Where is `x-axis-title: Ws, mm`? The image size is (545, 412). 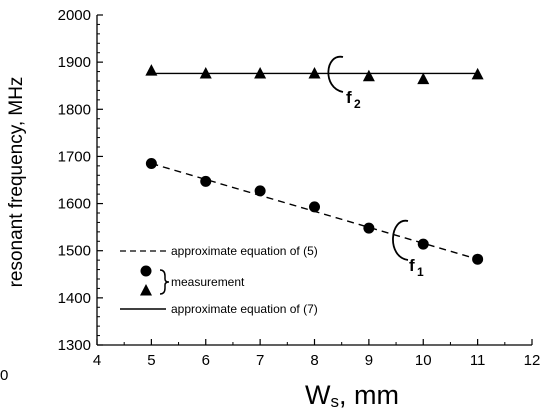
x-axis-title: Ws, mm is located at coordinates (352, 395).